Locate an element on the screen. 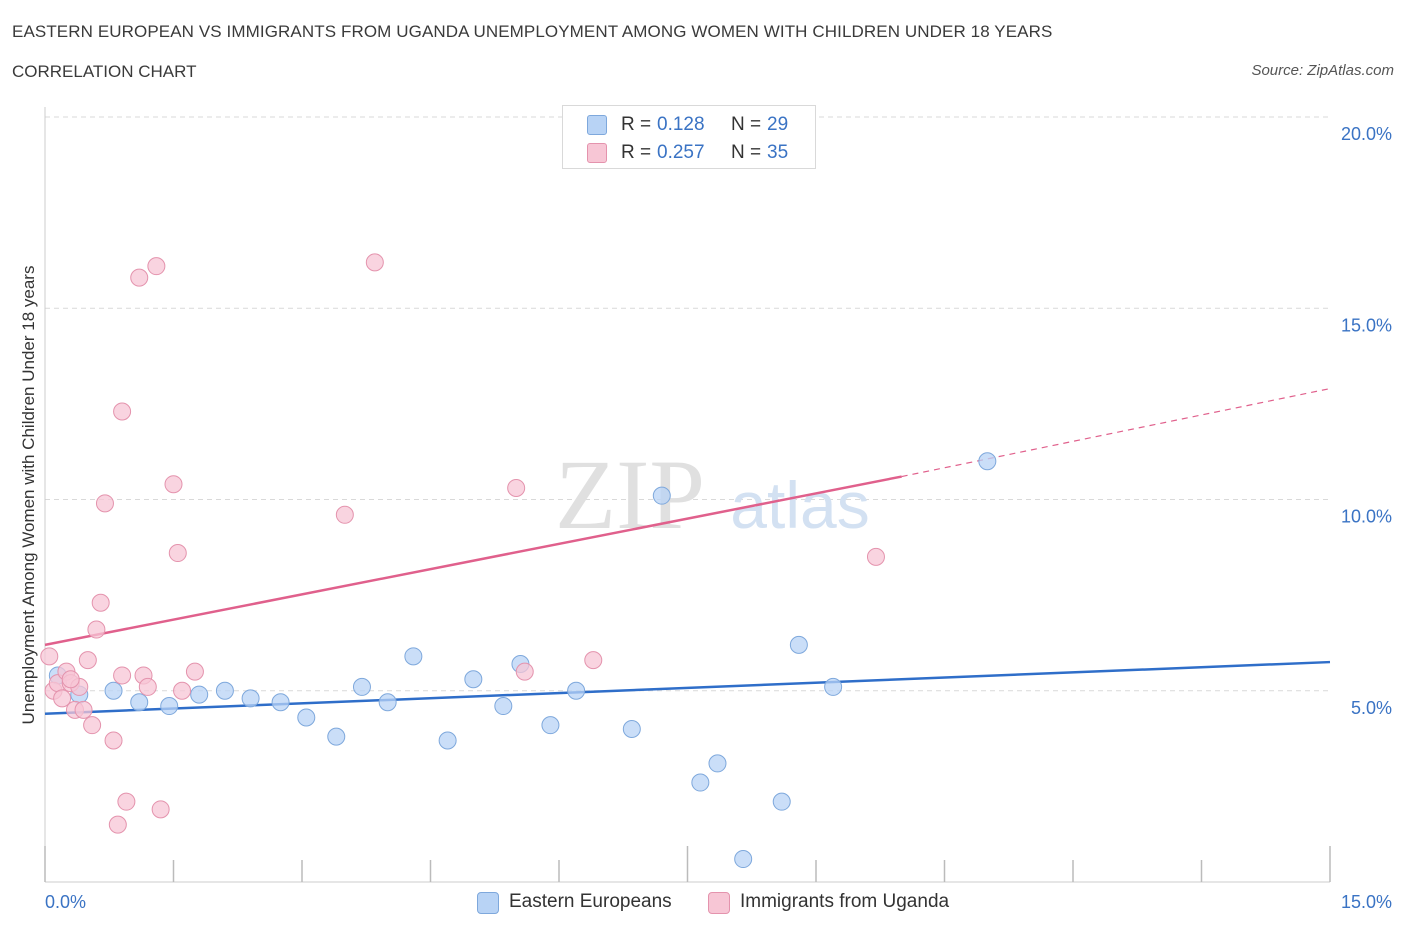 The width and height of the screenshot is (1406, 930). y-tick-label: 10.0% is located at coordinates (1366, 517).